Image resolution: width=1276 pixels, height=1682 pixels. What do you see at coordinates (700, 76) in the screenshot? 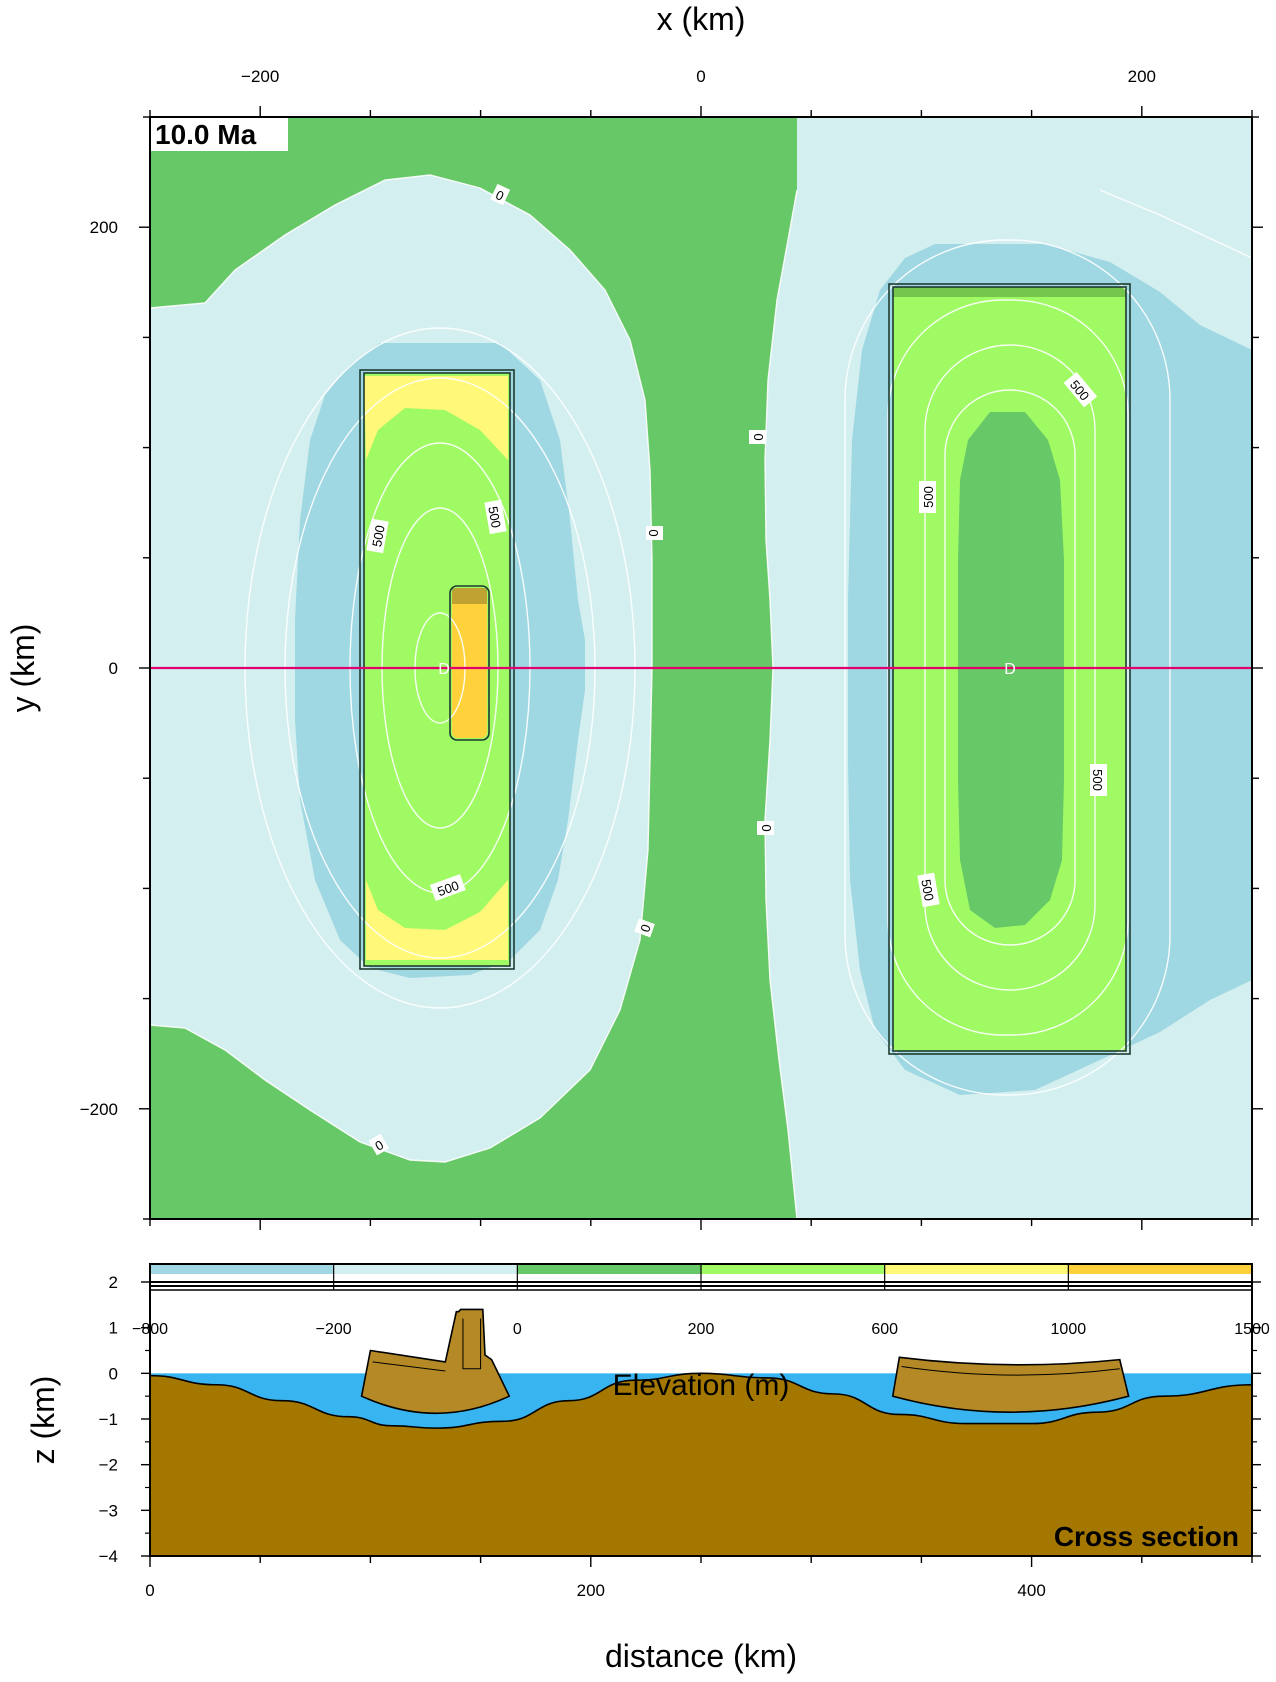
I see `x-tick-label: 0` at bounding box center [700, 76].